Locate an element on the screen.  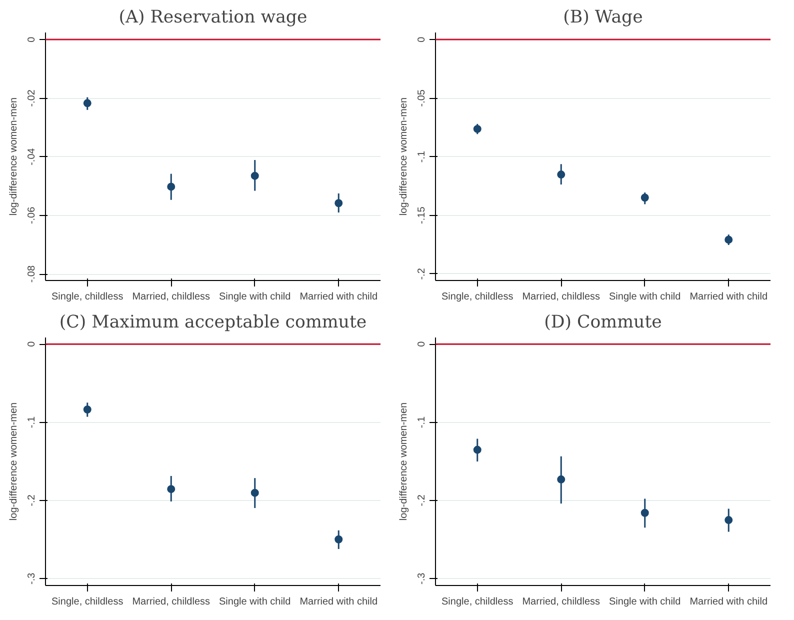
y-tick-label: -.05 is located at coordinates (422, 98).